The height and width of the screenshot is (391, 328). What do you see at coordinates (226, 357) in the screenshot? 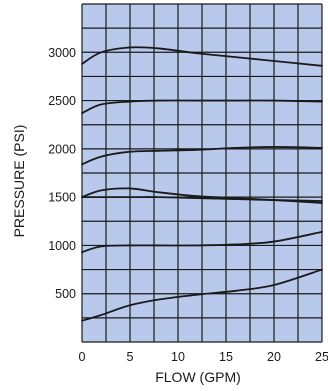
I see `x-tick-label: 15` at bounding box center [226, 357].